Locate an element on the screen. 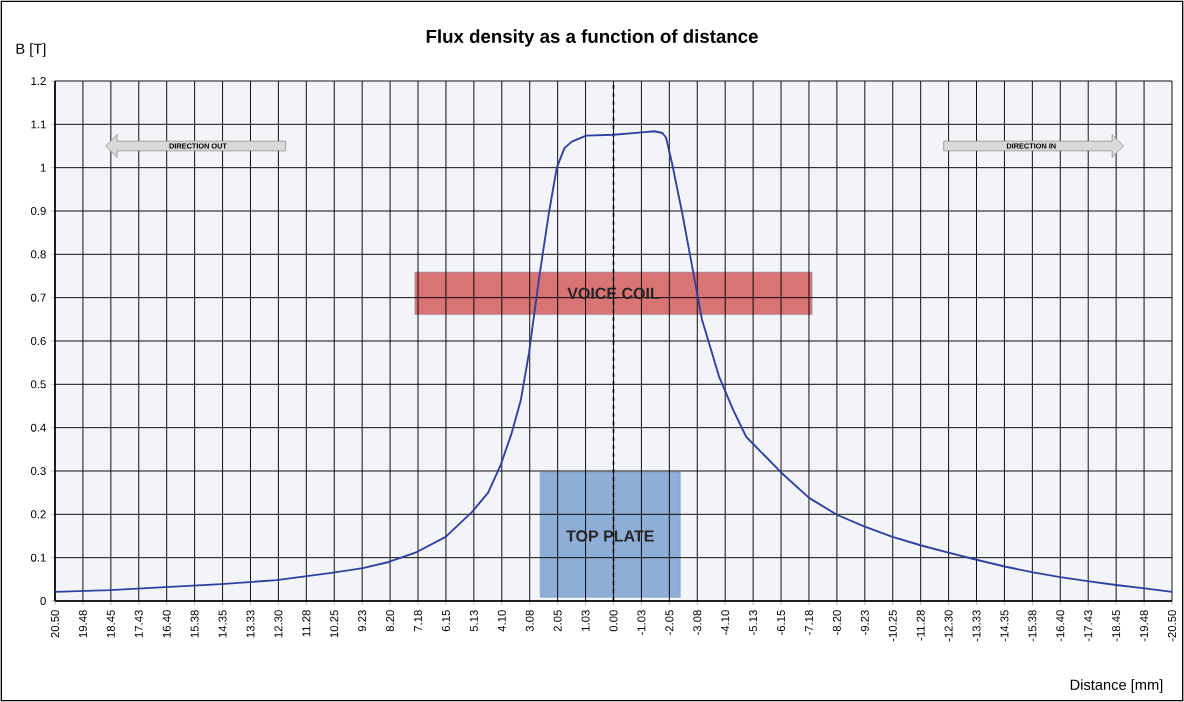  chart-title: Flux density as a function of distance is located at coordinates (592, 38).